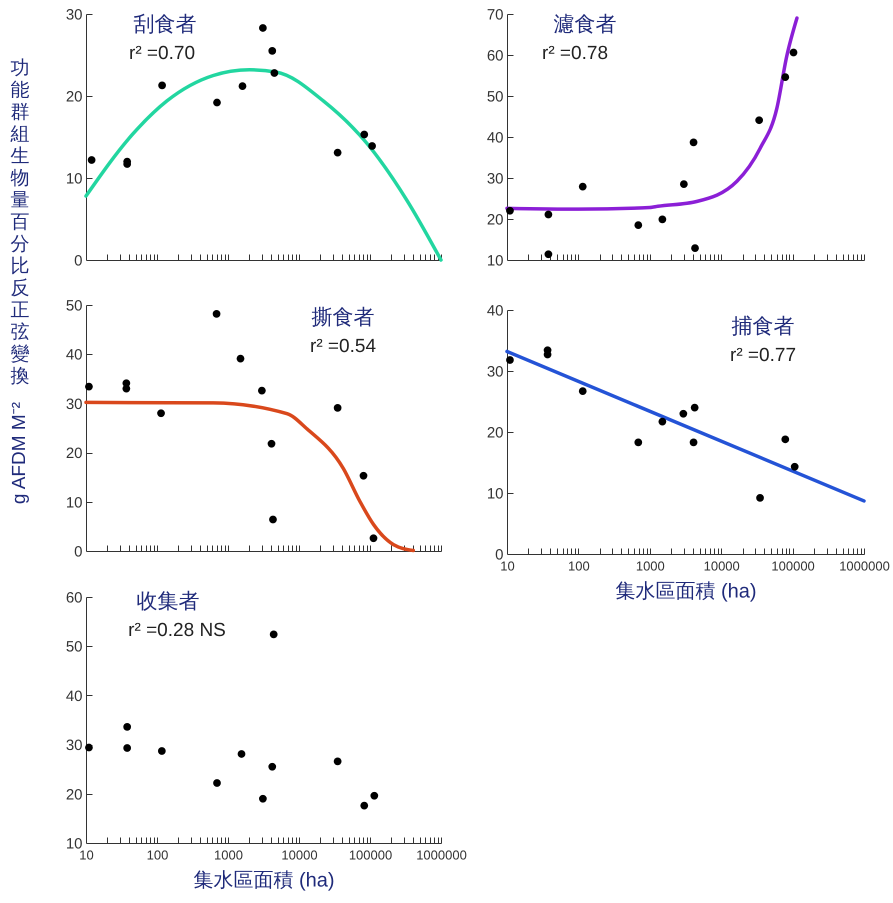 Image resolution: width=893 pixels, height=903 pixels. I want to click on text: 功能群組生物量百分比反正弦變換 g AFDM M⁻², so click(19, 281).